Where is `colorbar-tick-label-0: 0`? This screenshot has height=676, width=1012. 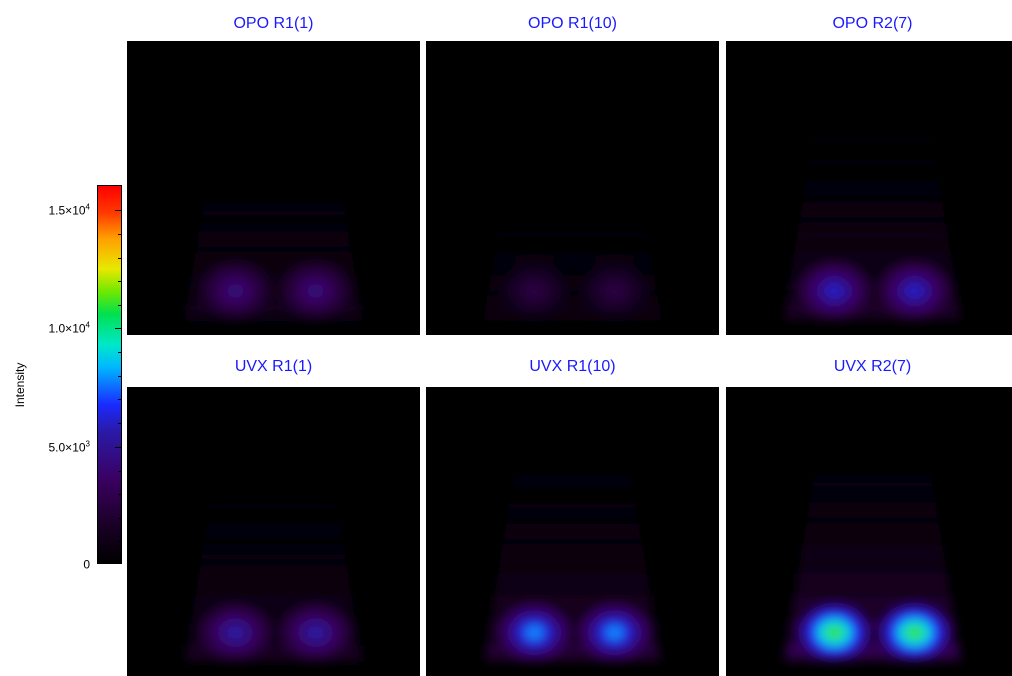
colorbar-tick-label-0: 0 is located at coordinates (86, 564).